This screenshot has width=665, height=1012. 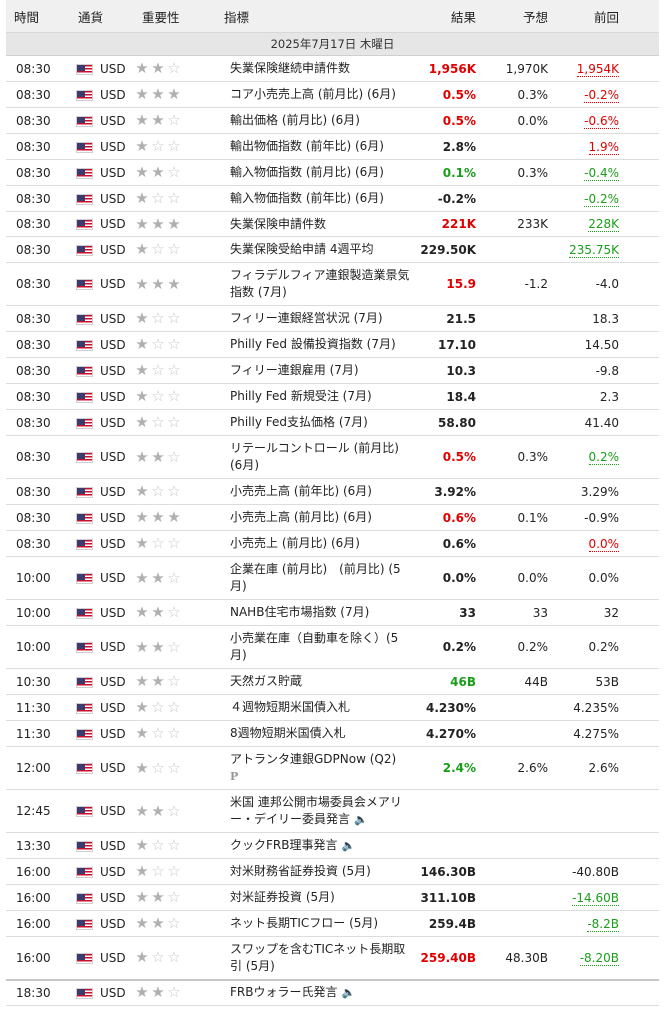 I want to click on event-label: NAHB住宅市場指数 (7月), so click(x=300, y=612).